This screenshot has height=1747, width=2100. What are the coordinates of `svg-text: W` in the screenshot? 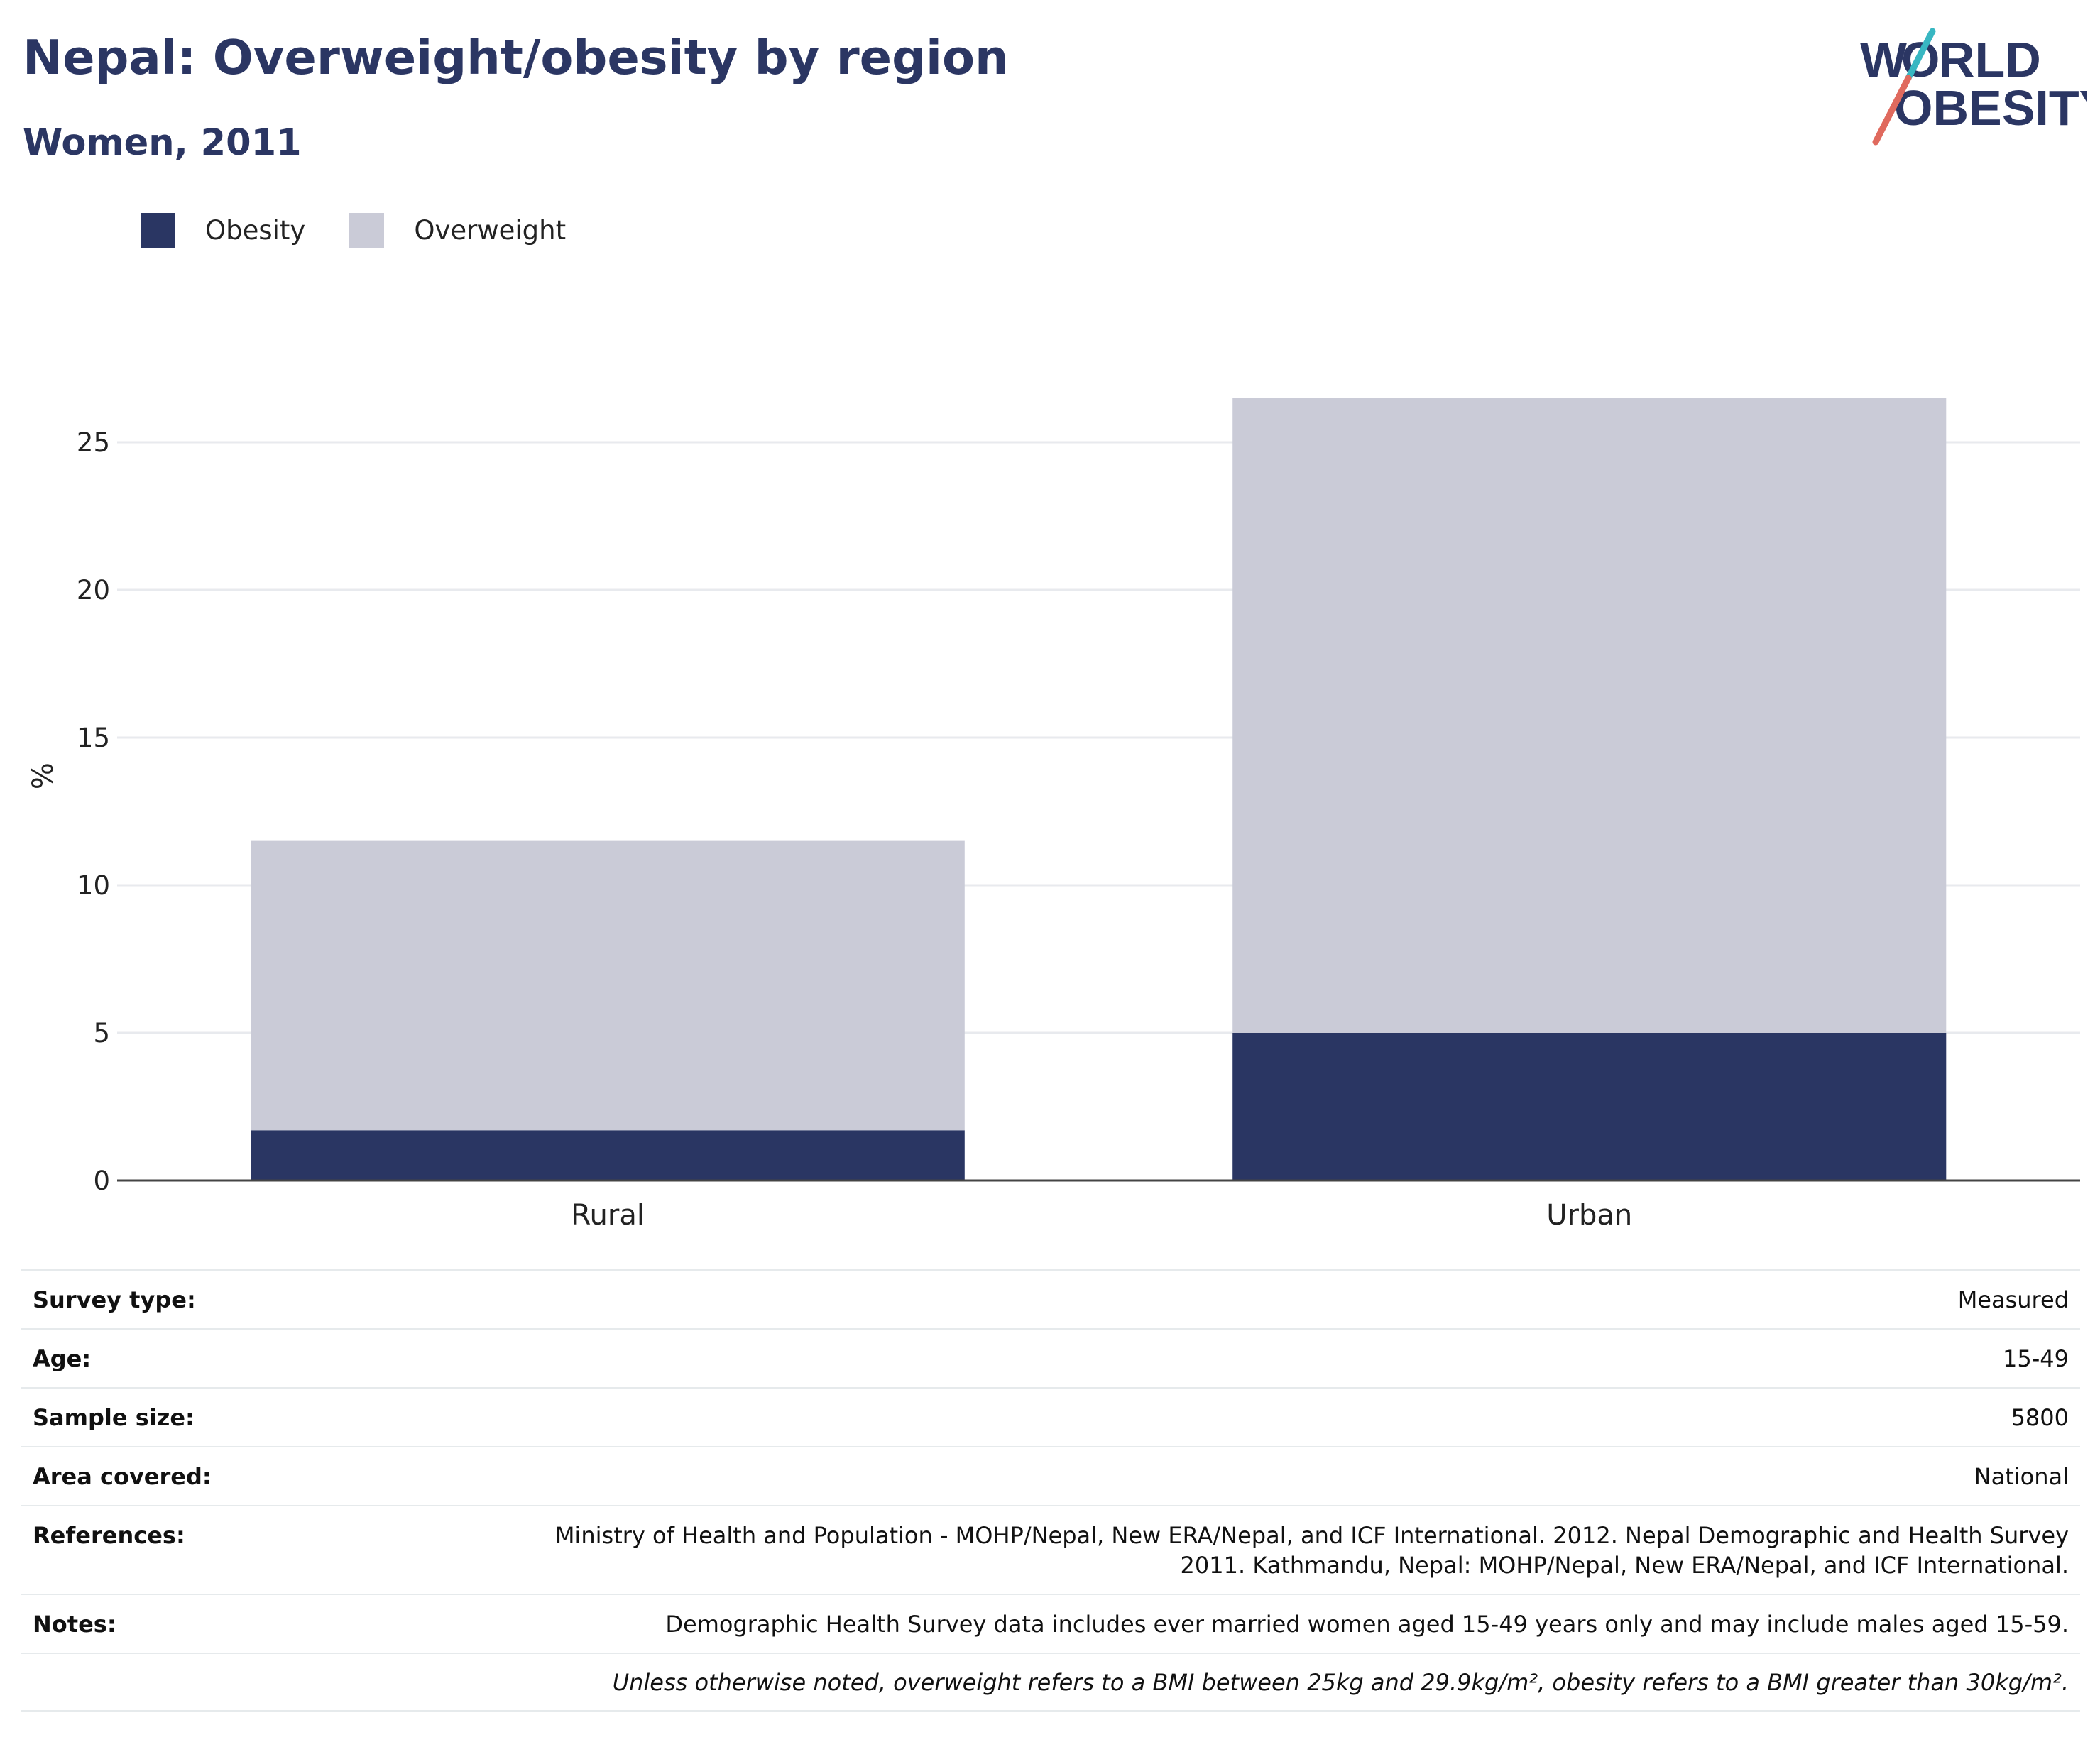 It's located at (1883, 59).